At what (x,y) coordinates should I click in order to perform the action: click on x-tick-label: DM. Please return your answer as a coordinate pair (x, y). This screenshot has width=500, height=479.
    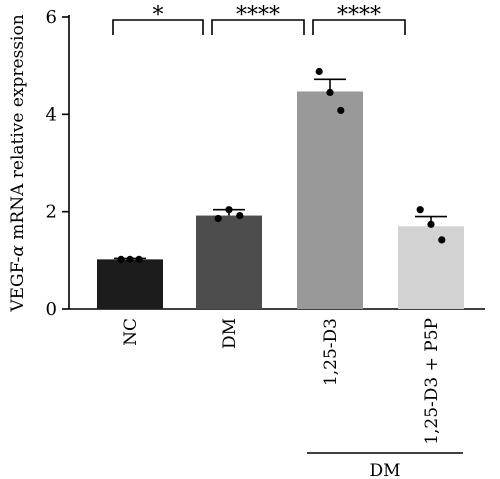
    Looking at the image, I should click on (230, 333).